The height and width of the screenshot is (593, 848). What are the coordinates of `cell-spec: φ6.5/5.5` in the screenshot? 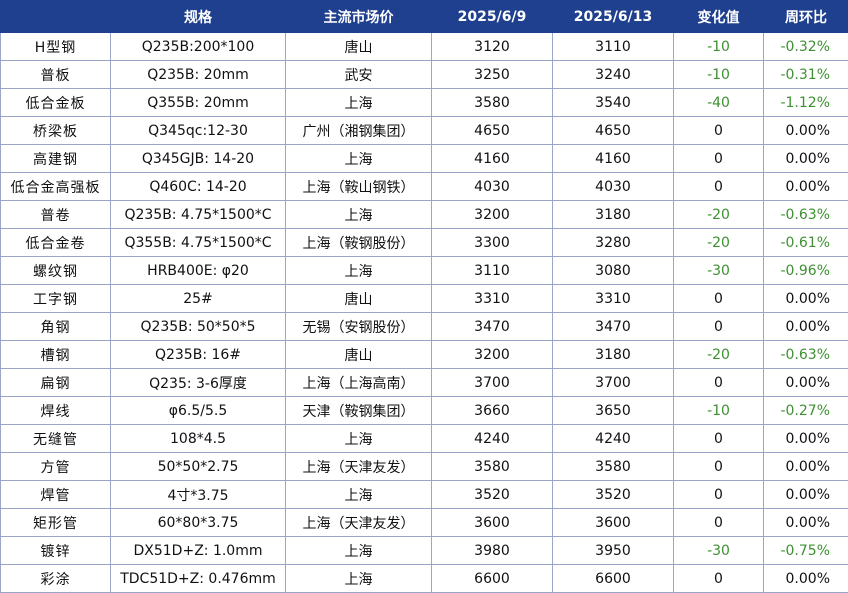 It's located at (198, 411).